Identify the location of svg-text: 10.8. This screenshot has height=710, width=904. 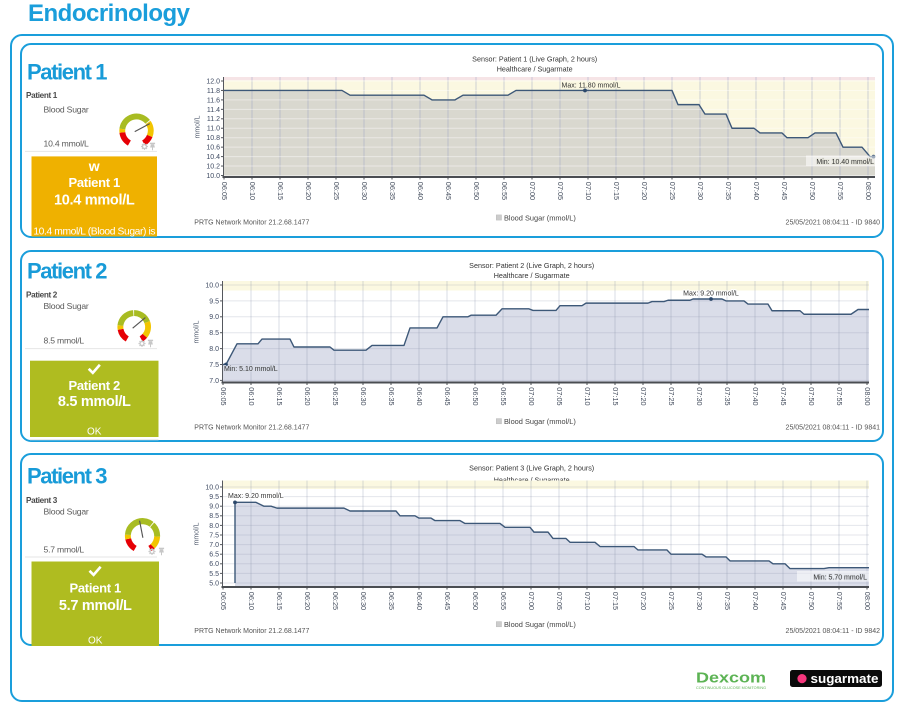
(213, 138).